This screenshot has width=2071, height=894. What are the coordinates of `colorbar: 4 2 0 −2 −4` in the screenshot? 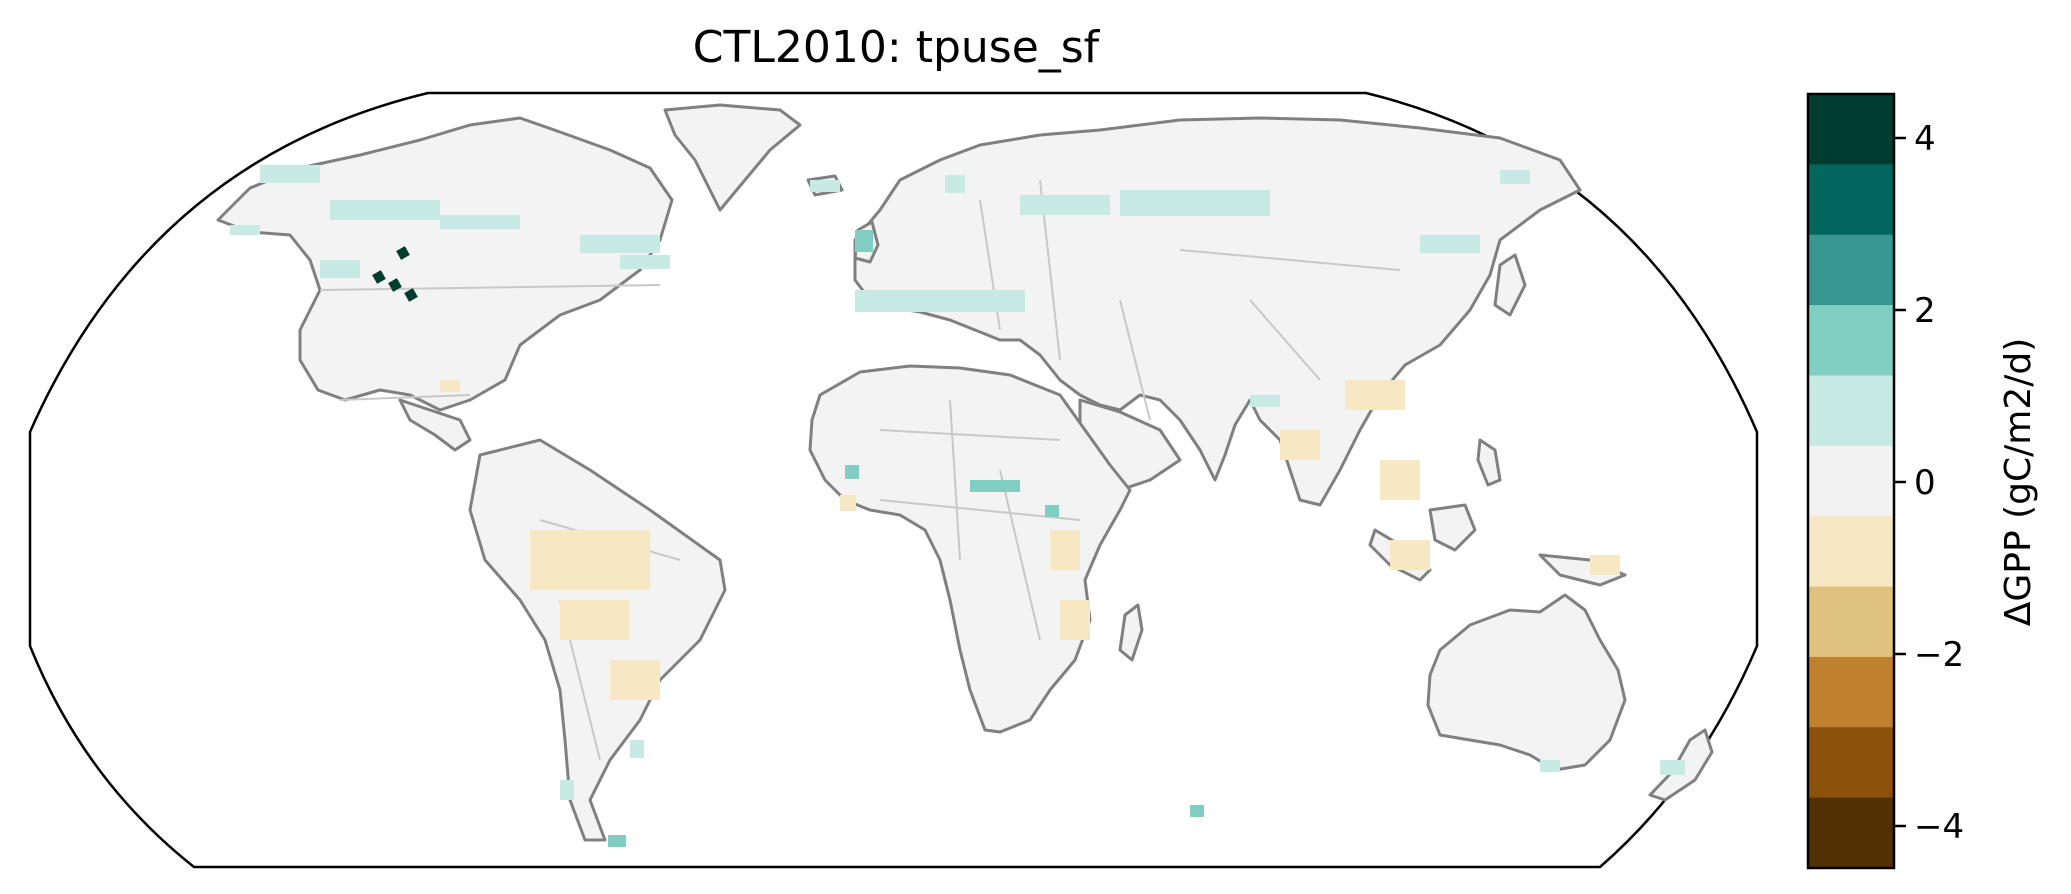 It's located at (1885, 481).